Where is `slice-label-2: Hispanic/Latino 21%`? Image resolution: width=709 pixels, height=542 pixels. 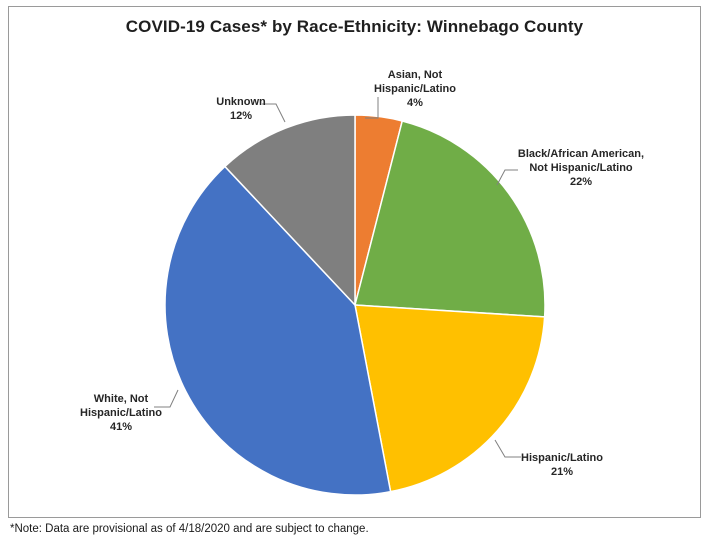 slice-label-2: Hispanic/Latino 21% is located at coordinates (562, 465).